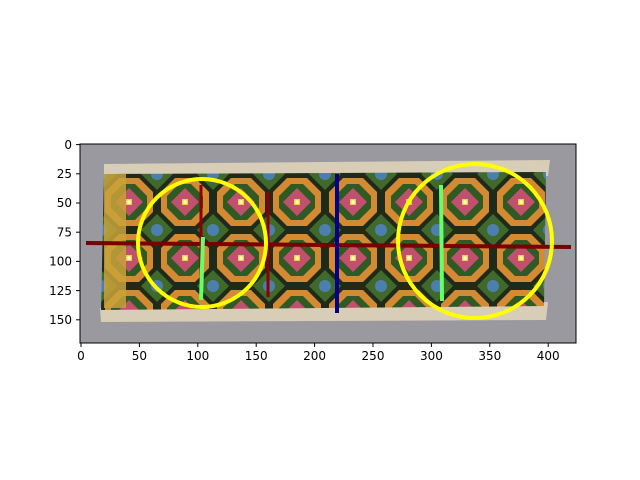 This screenshot has height=480, width=640. I want to click on y-tick-label: 25, so click(64, 174).